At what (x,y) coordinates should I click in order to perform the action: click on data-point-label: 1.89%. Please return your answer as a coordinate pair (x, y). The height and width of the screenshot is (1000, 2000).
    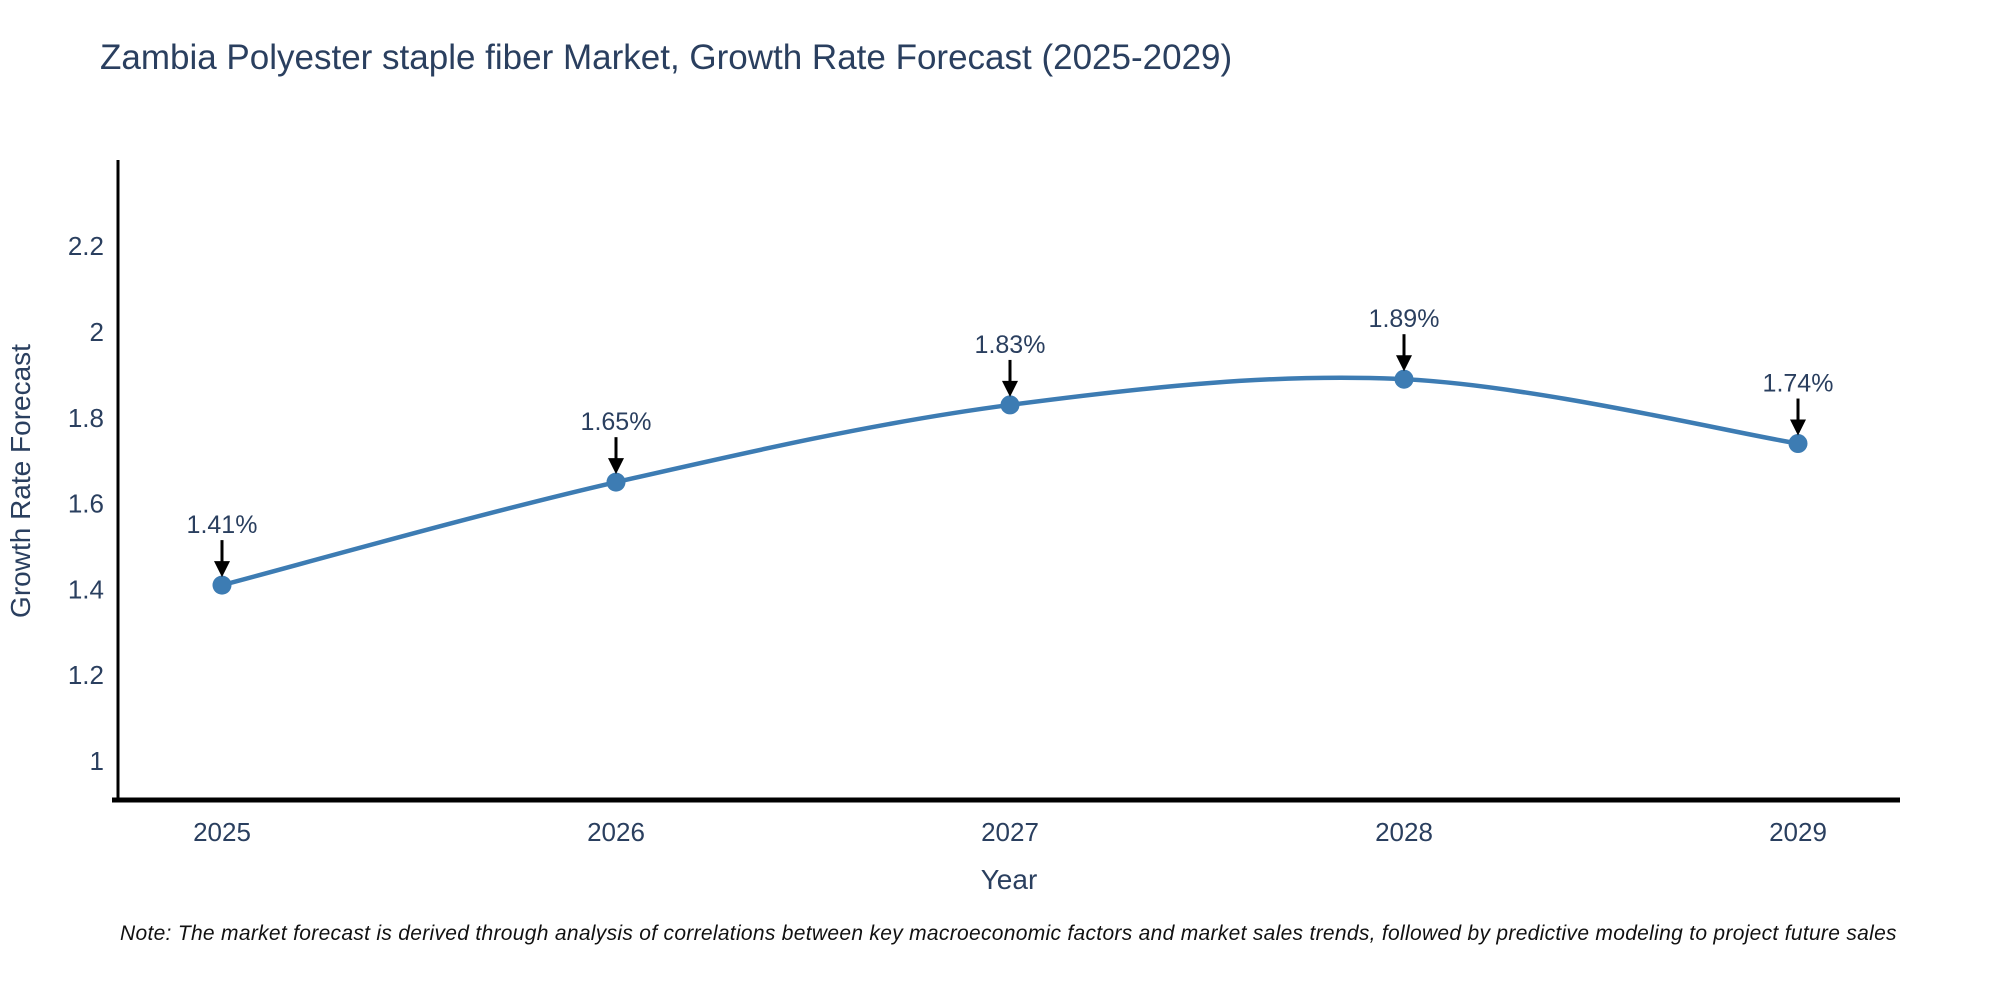
    Looking at the image, I should click on (1404, 319).